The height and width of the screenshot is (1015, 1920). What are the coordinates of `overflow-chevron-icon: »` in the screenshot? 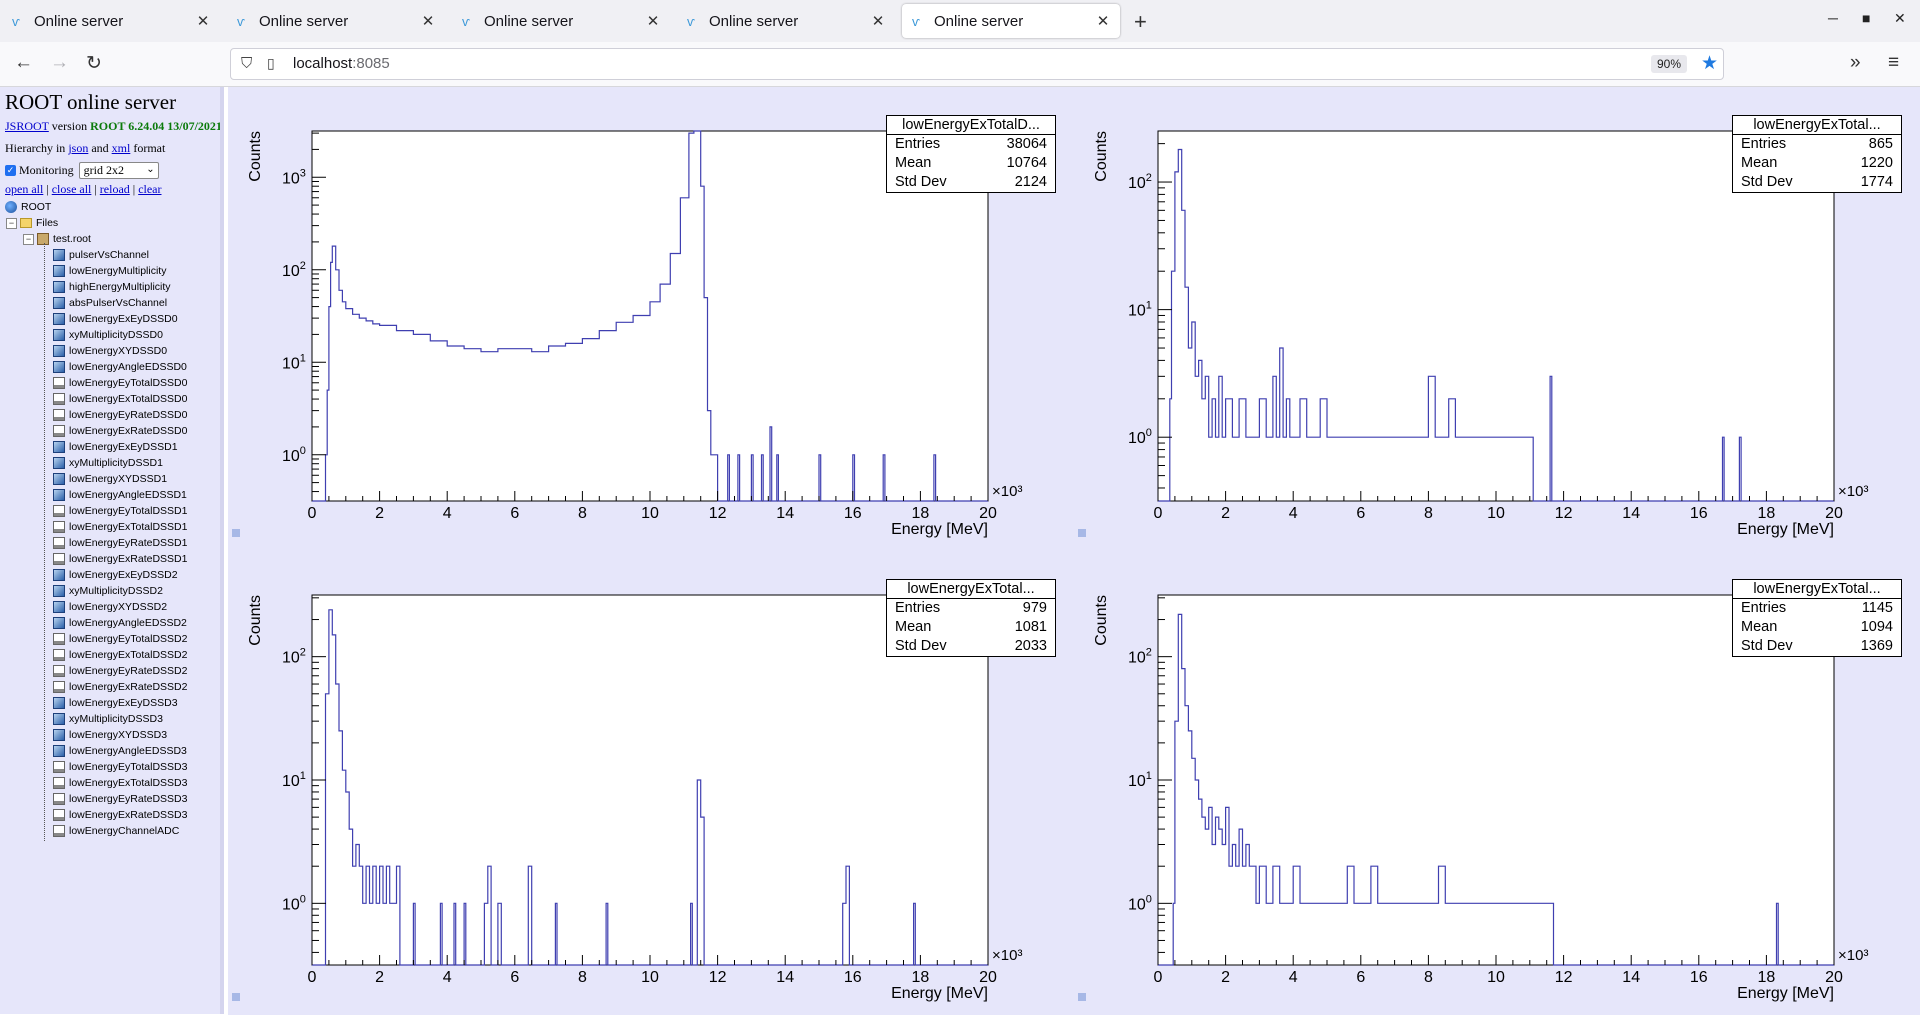 It's located at (1855, 62).